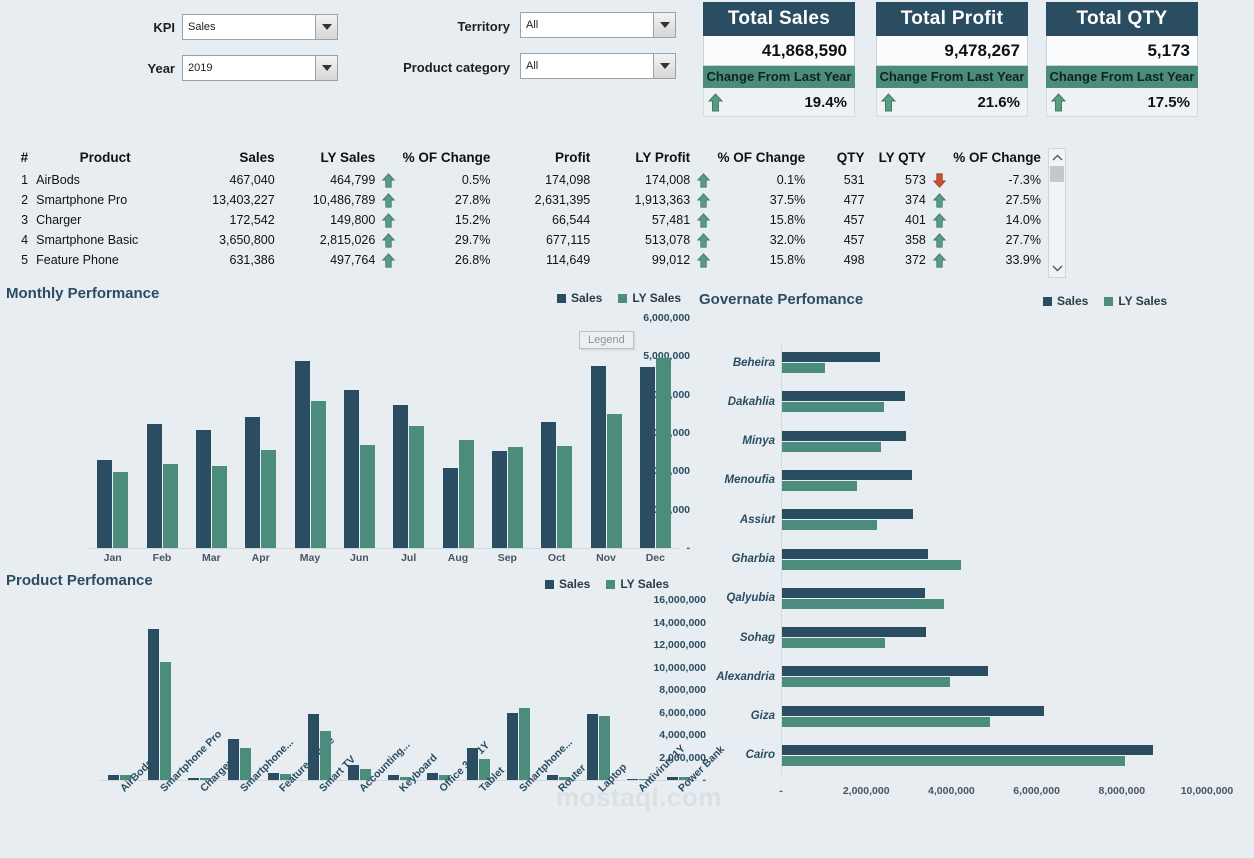 The height and width of the screenshot is (858, 1254). What do you see at coordinates (556, 558) in the screenshot?
I see `x-axis-tick: Oct` at bounding box center [556, 558].